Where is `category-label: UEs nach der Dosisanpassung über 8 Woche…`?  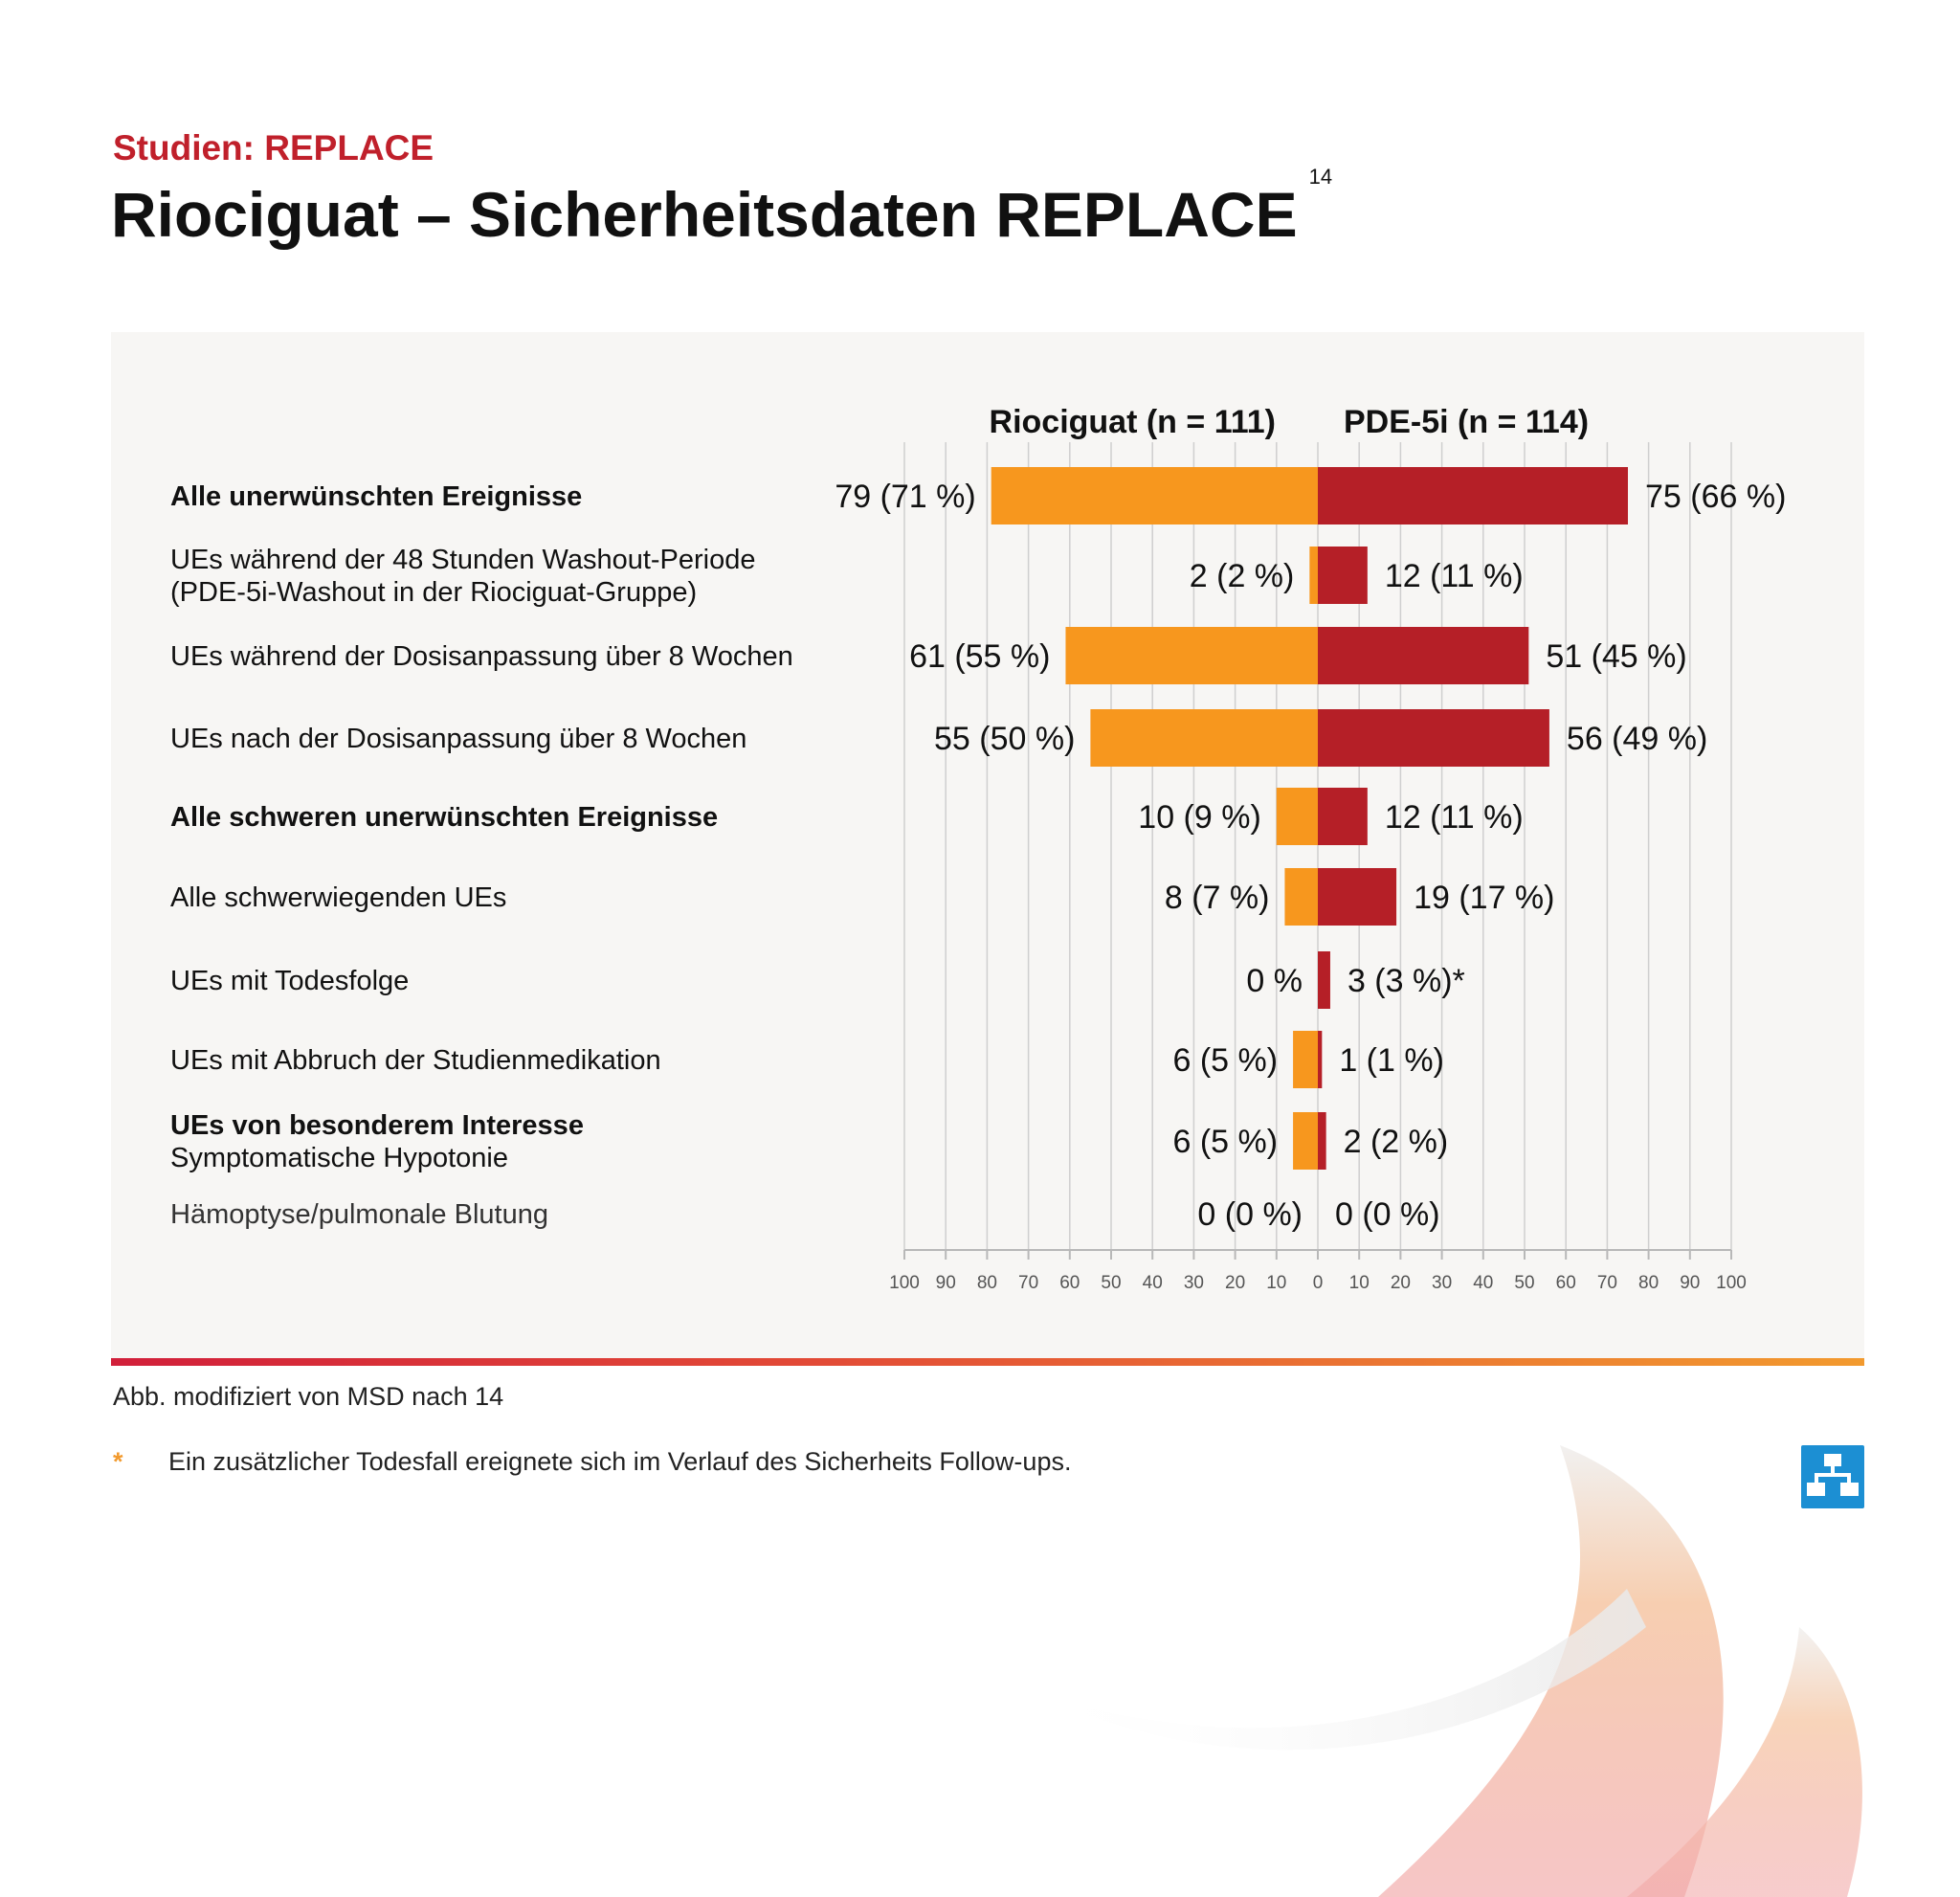
category-label: UEs nach der Dosisanpassung über 8 Woche… is located at coordinates (458, 739).